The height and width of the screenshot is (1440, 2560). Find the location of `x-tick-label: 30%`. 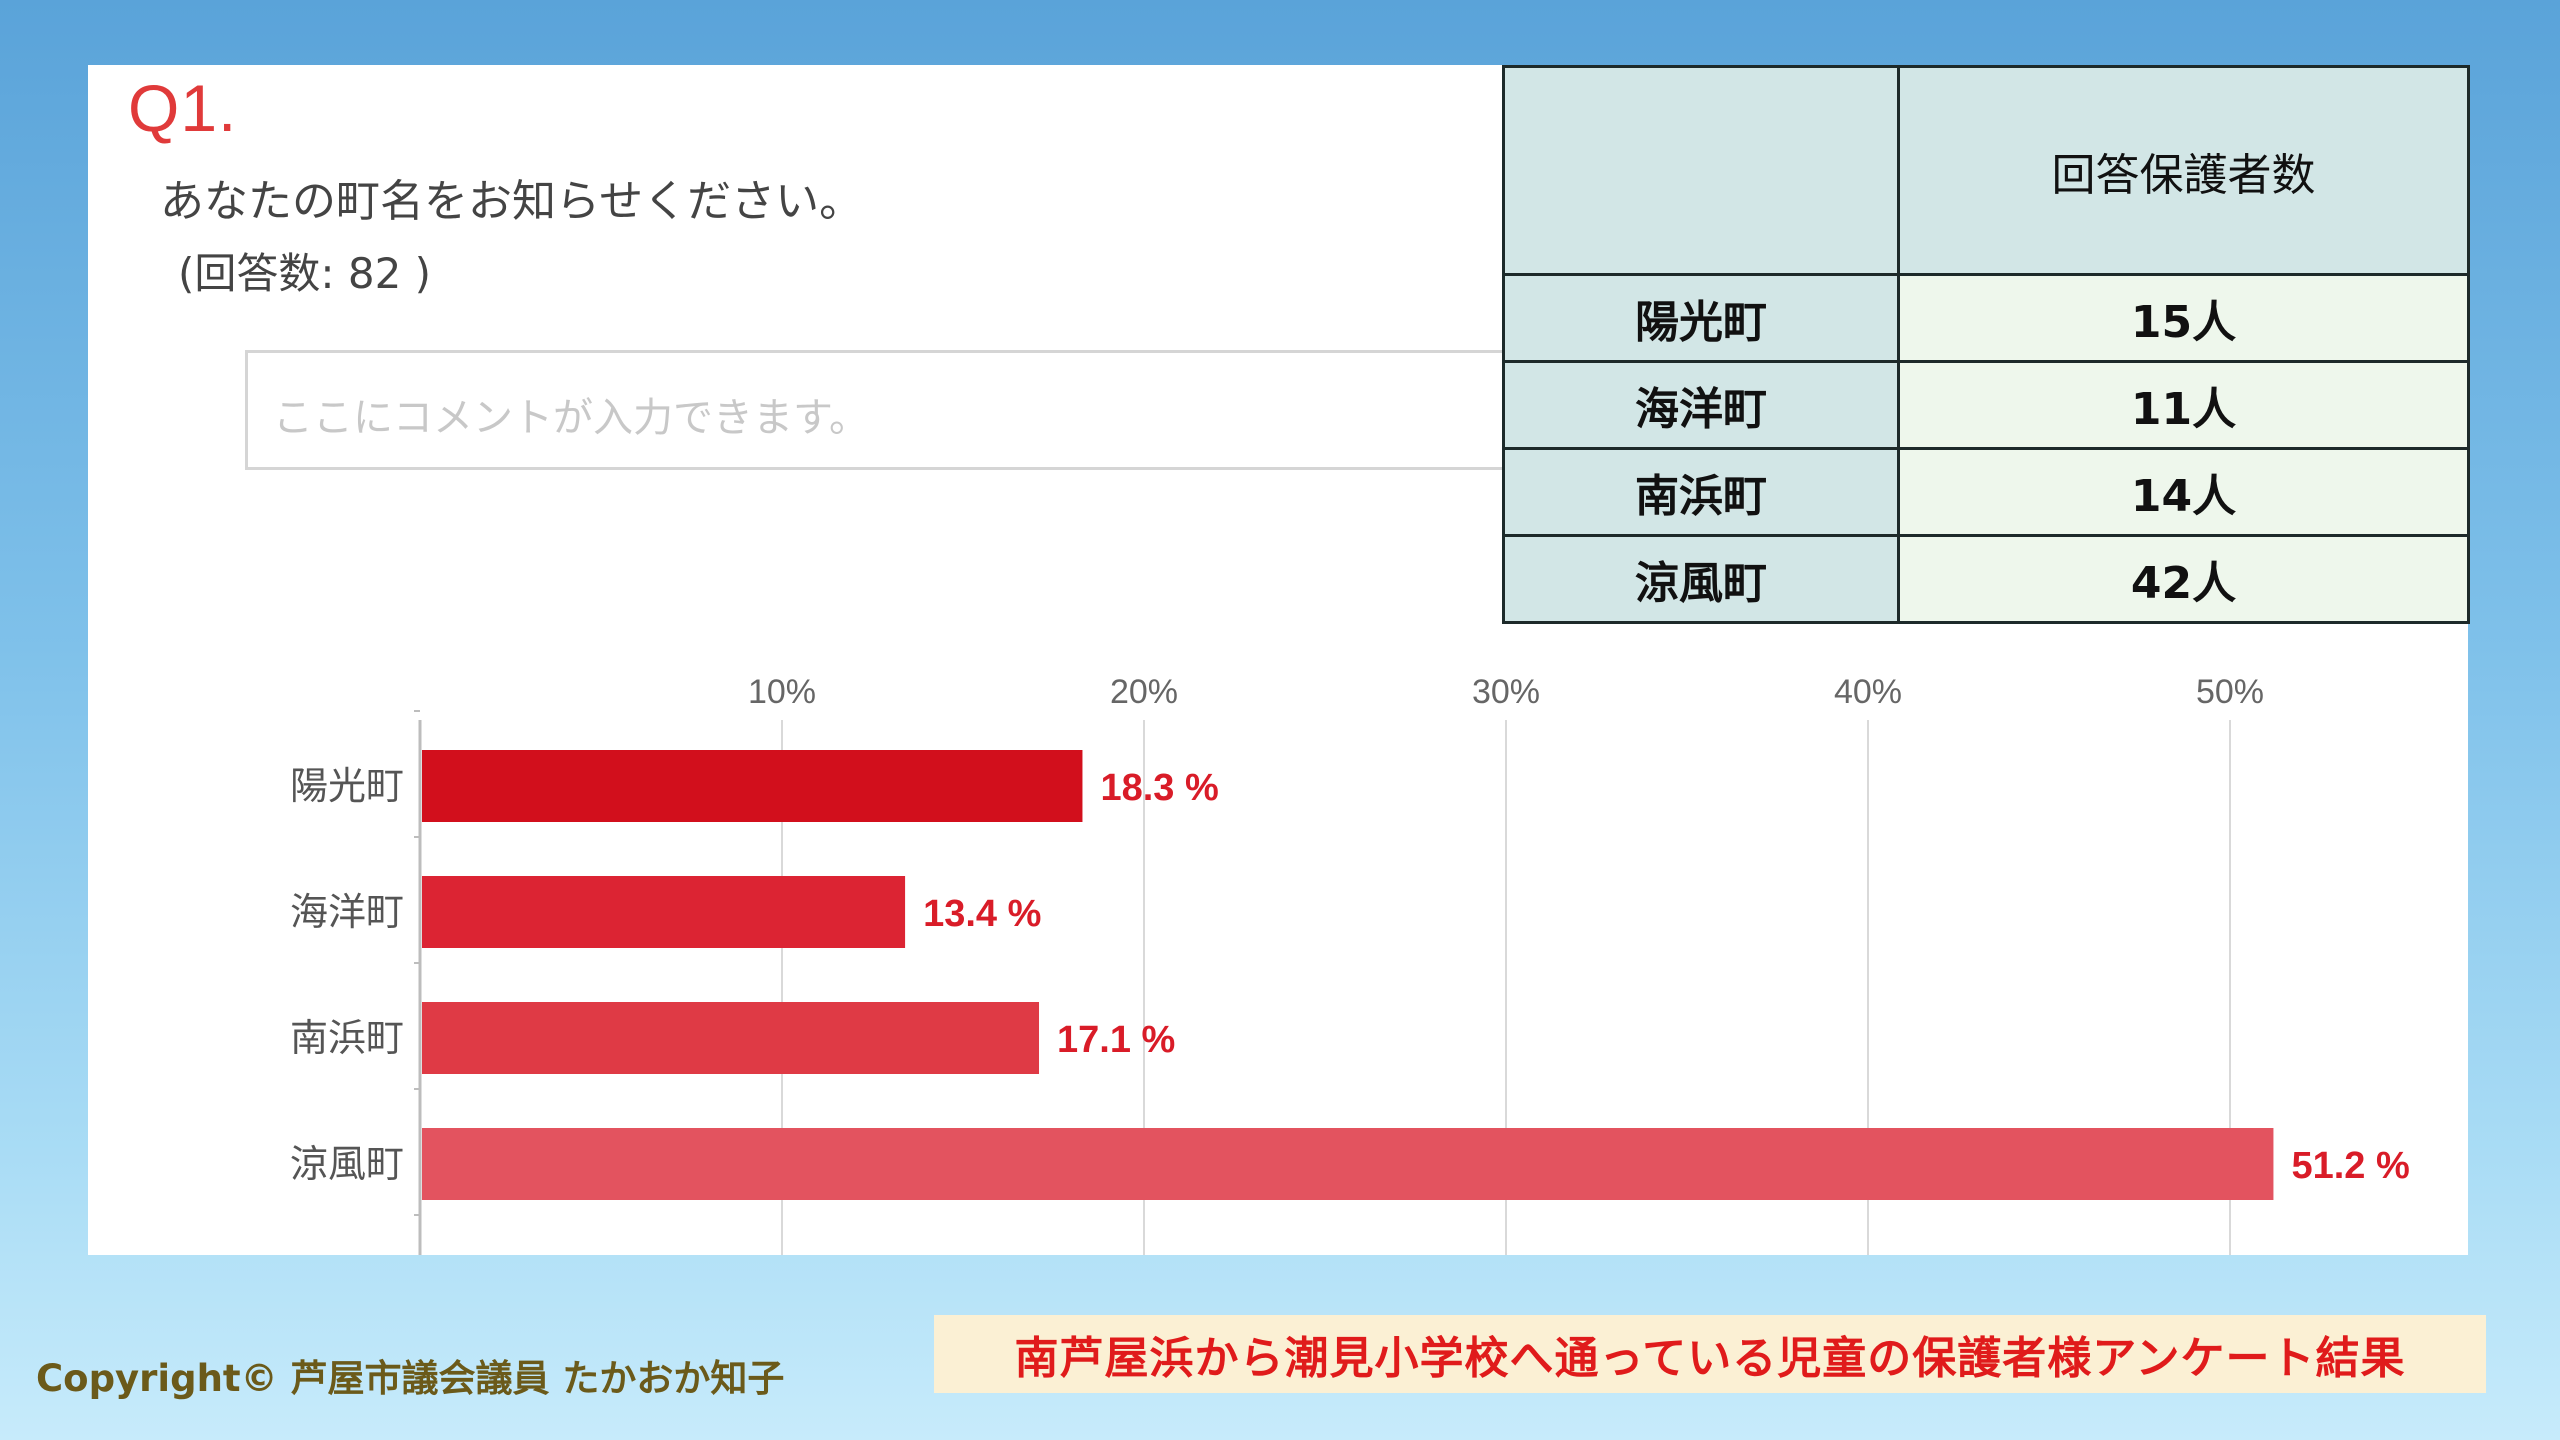

x-tick-label: 30% is located at coordinates (1506, 692).